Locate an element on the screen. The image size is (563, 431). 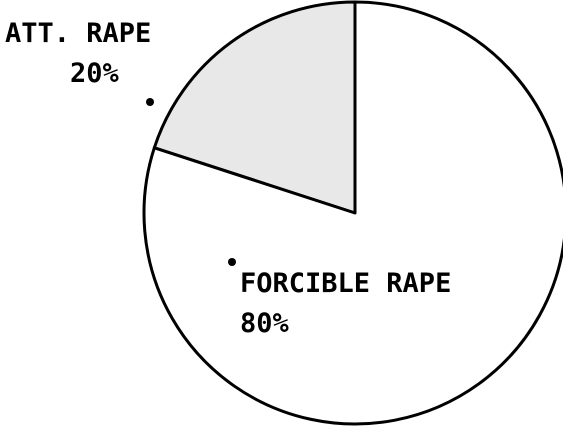
slice-label: FORCIBLE RAPE is located at coordinates (345, 283).